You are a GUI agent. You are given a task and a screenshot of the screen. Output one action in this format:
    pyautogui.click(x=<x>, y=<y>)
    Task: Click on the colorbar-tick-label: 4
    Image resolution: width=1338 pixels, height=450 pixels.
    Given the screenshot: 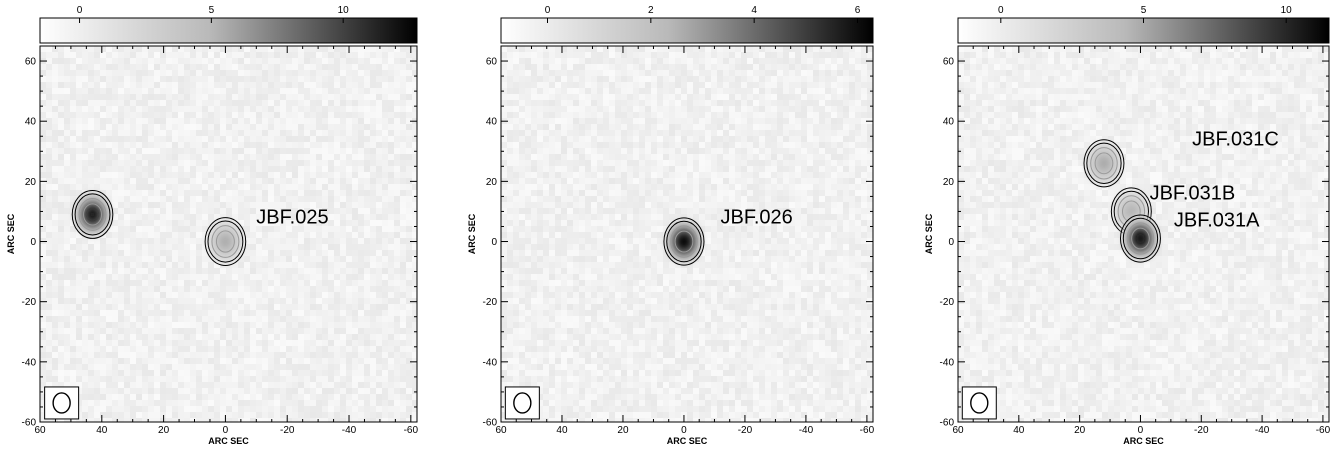 What is the action you would take?
    pyautogui.click(x=754, y=10)
    